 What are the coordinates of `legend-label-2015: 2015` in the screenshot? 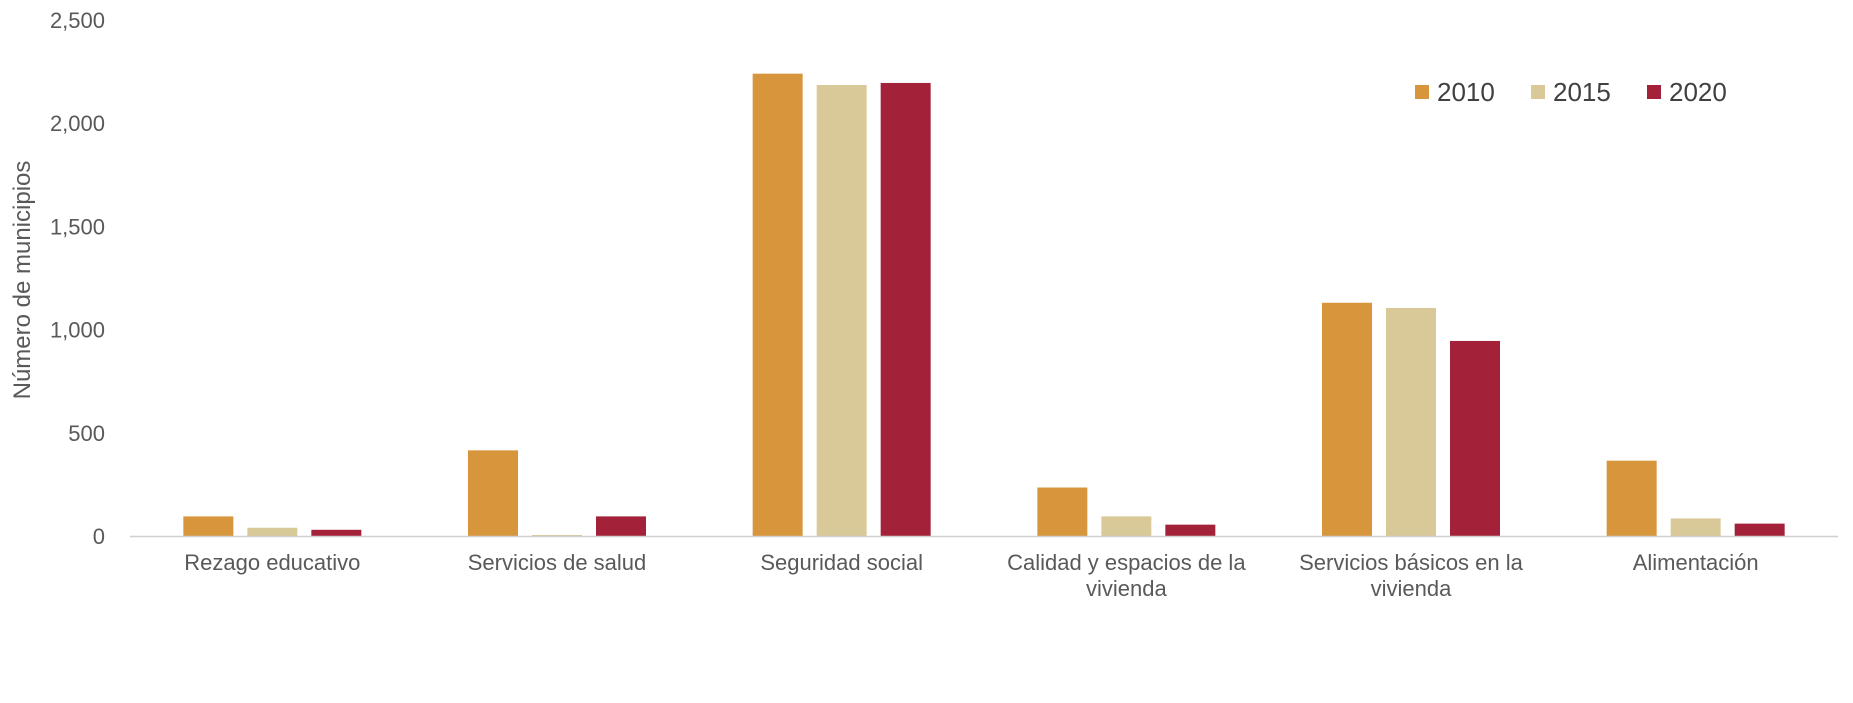 It's located at (1582, 92).